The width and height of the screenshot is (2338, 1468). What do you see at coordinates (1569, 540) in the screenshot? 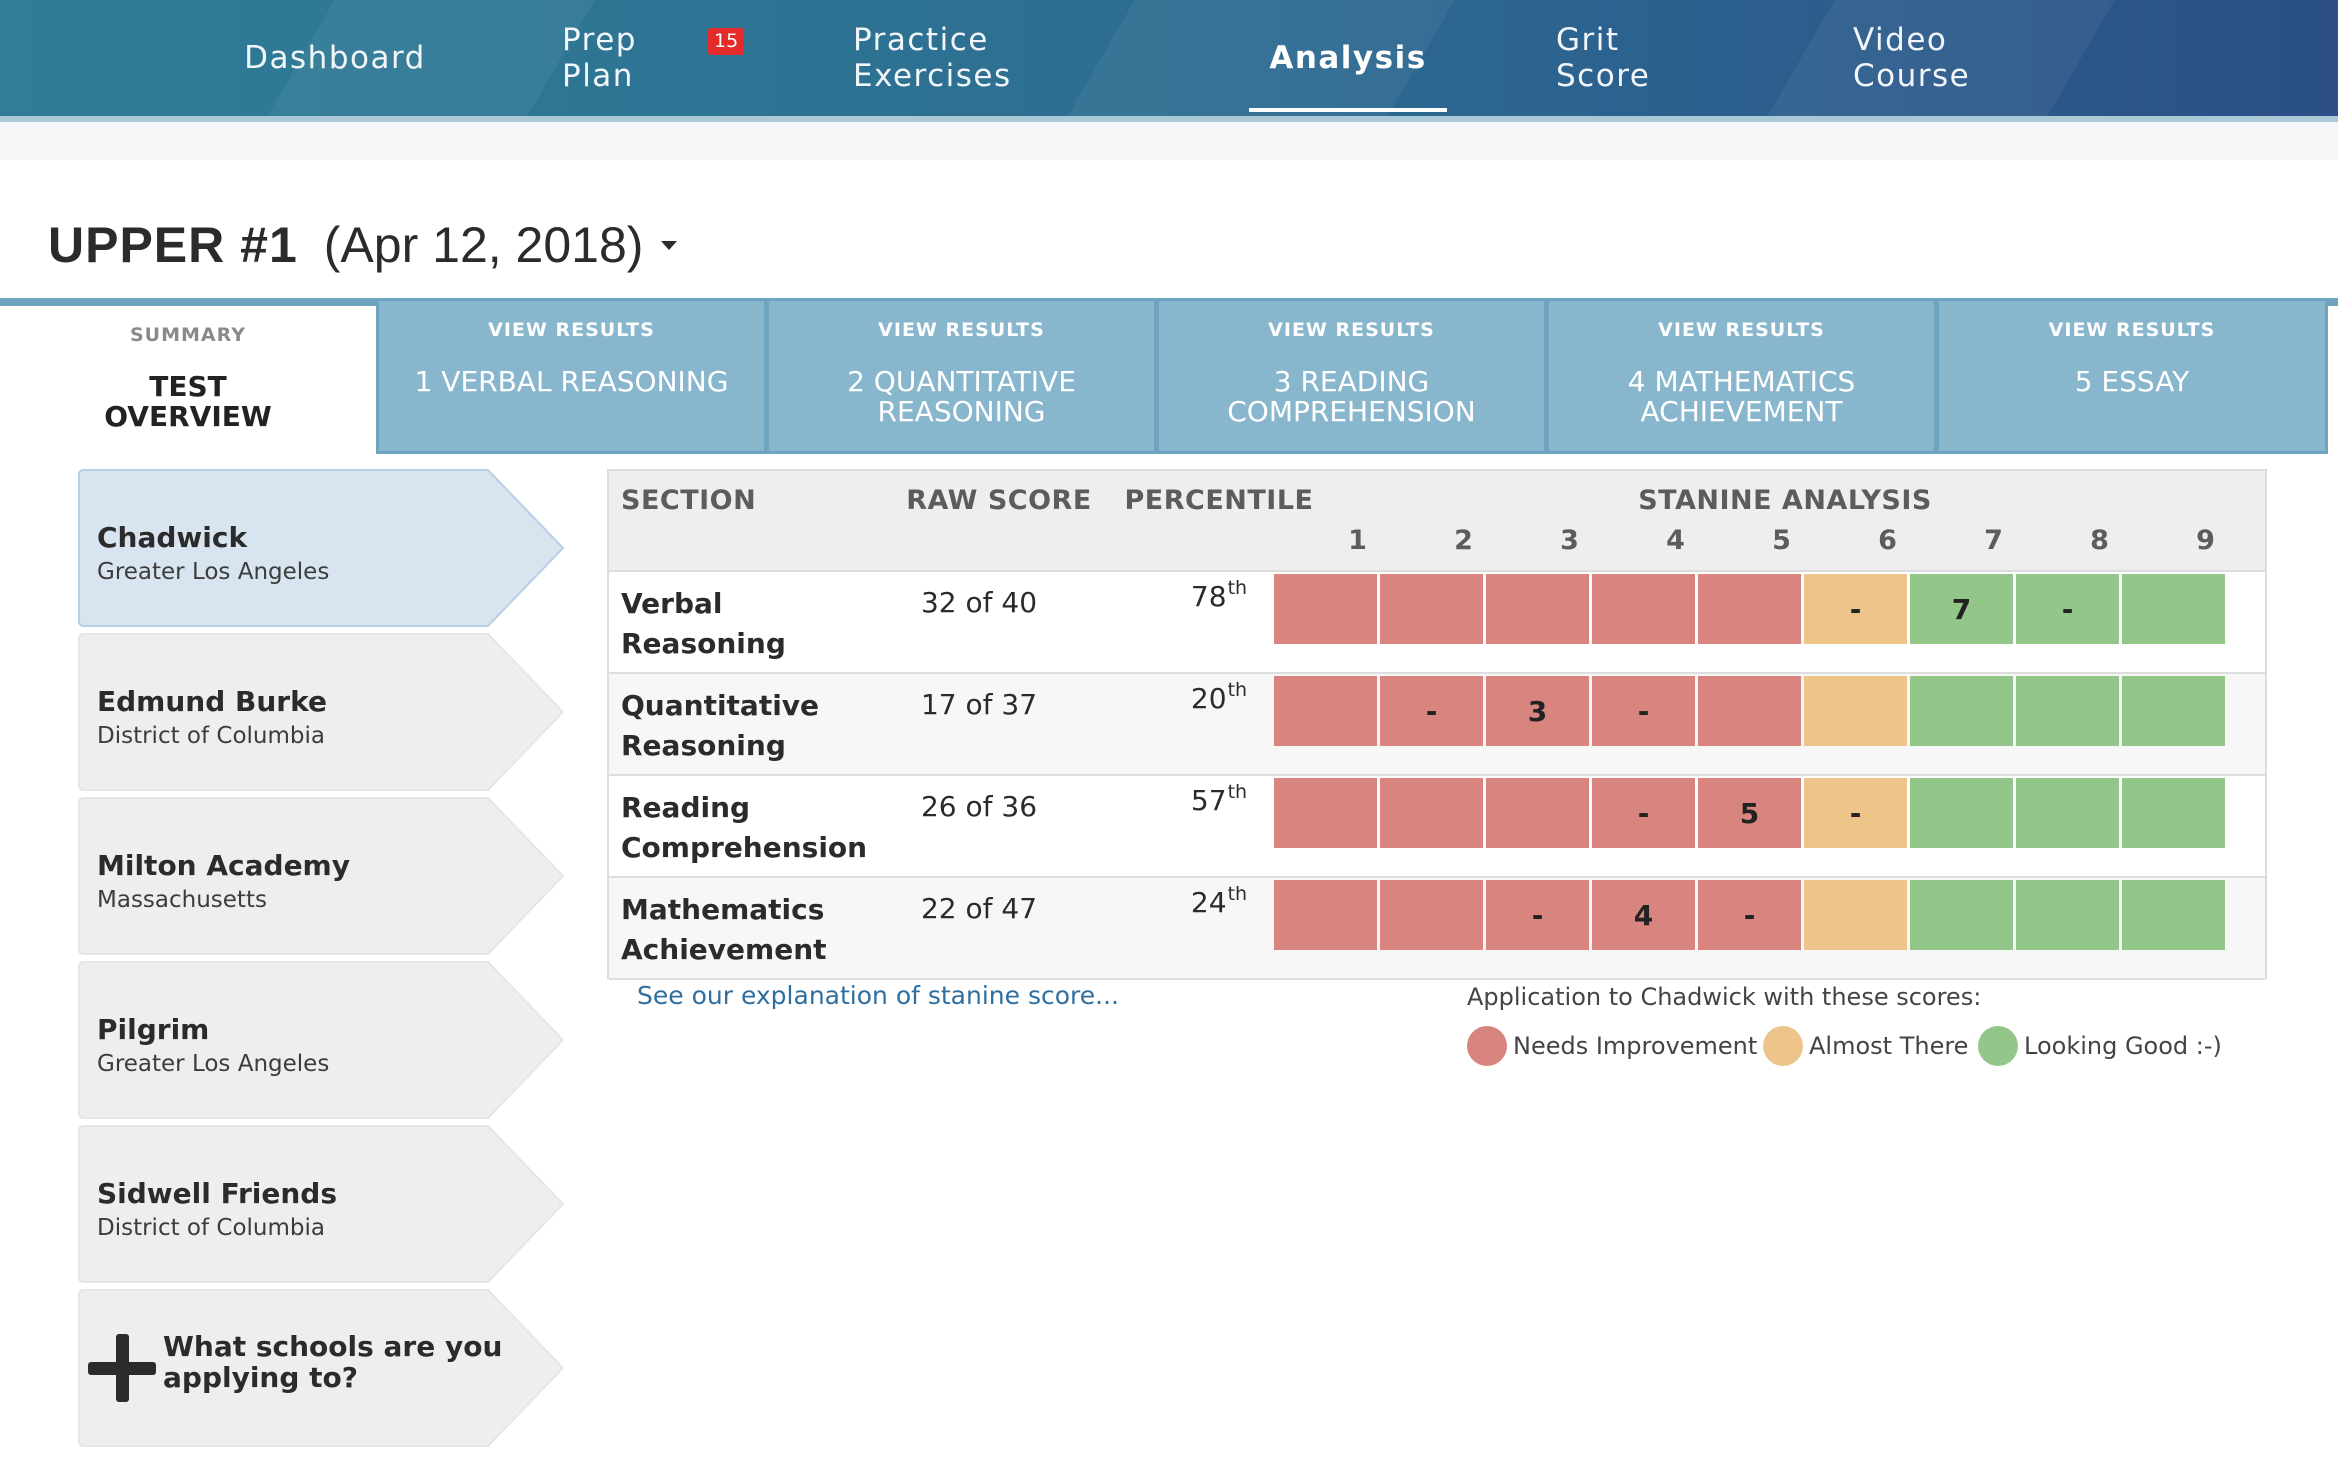
I see `stanine-number: 3` at bounding box center [1569, 540].